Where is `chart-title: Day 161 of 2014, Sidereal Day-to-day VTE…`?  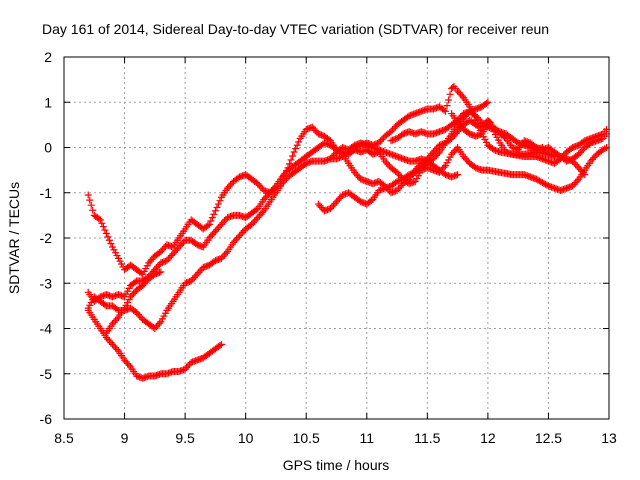 chart-title: Day 161 of 2014, Sidereal Day-to-day VTE… is located at coordinates (295, 29).